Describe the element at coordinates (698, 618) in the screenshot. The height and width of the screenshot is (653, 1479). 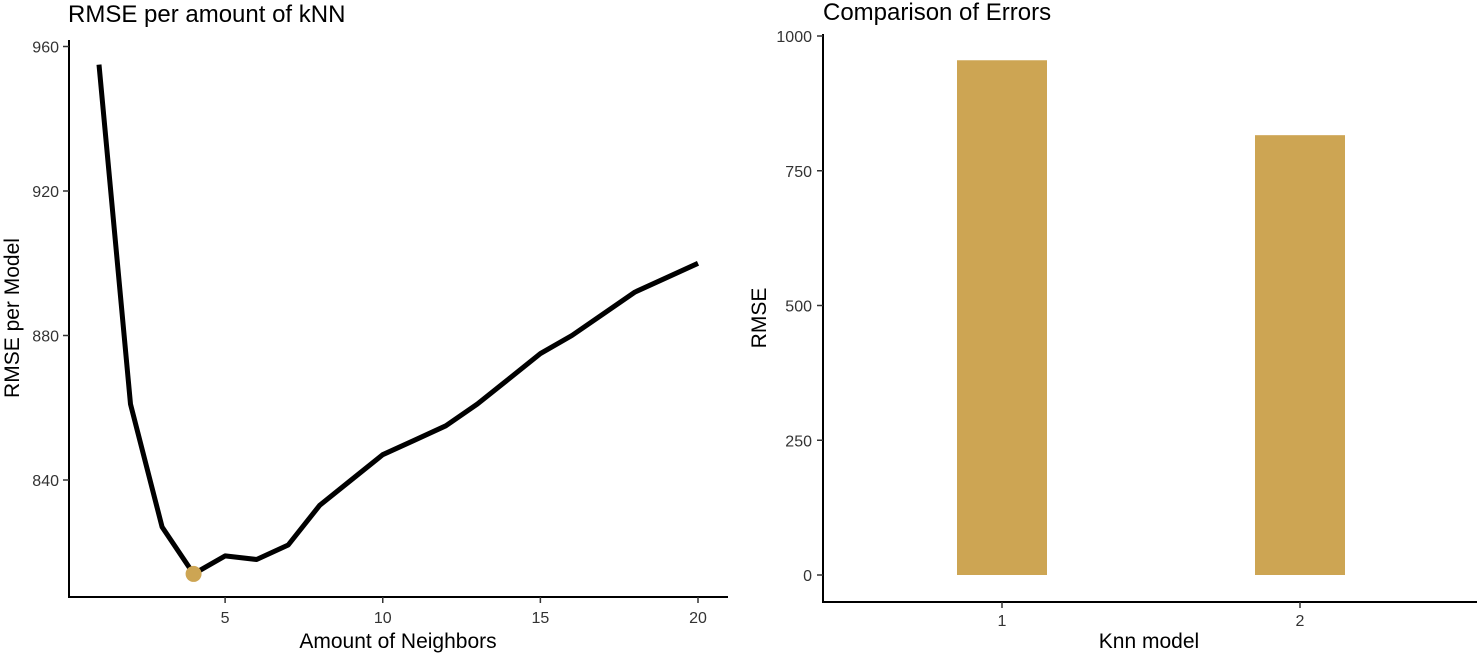
I see `line-chart-x-tick-label: 20` at that location.